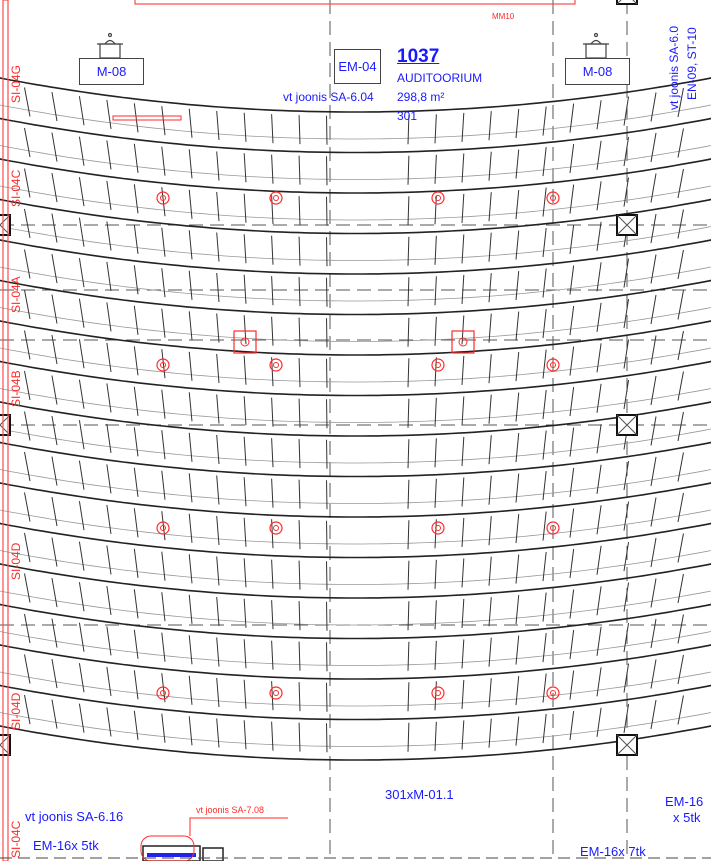 The image size is (711, 861). What do you see at coordinates (463, 342) in the screenshot?
I see `sprinkler-box` at bounding box center [463, 342].